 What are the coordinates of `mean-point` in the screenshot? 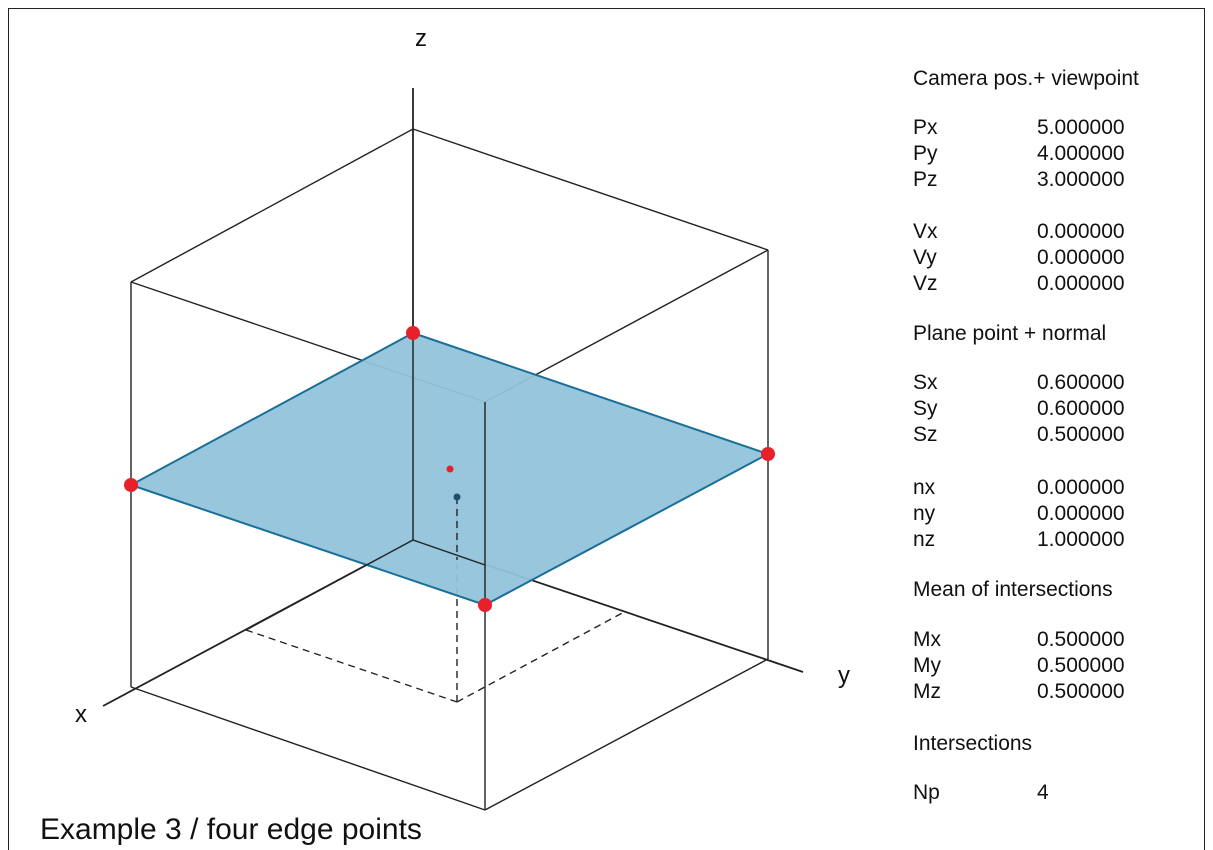 It's located at (457, 497).